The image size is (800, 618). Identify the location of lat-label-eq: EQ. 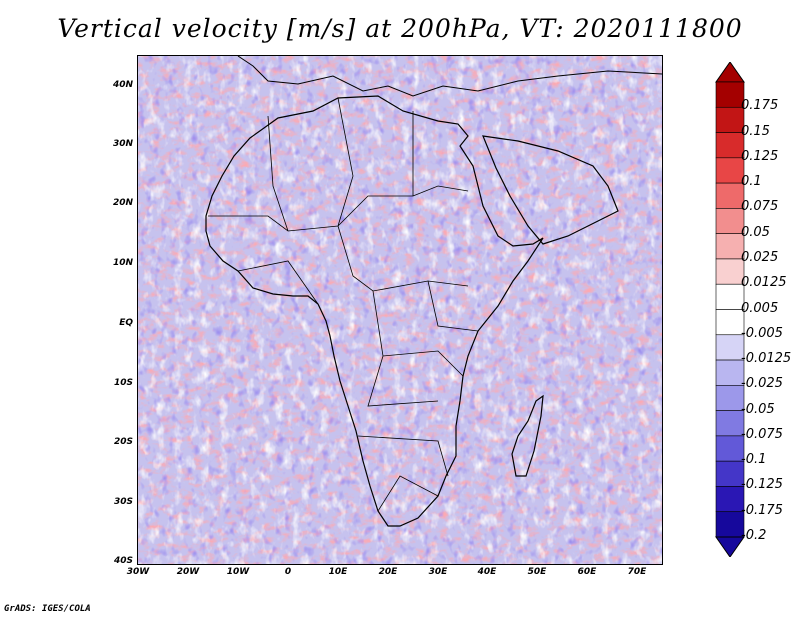
(126, 323).